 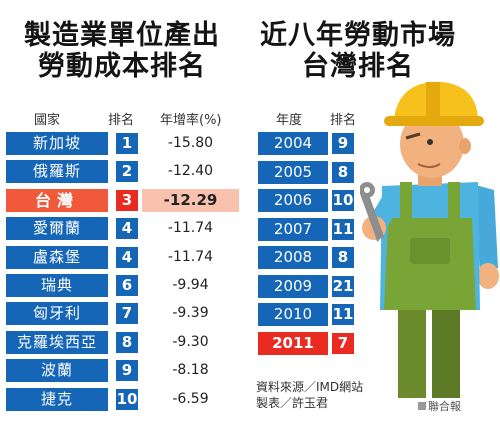 I want to click on table-row: 2011 7, so click(x=308, y=343).